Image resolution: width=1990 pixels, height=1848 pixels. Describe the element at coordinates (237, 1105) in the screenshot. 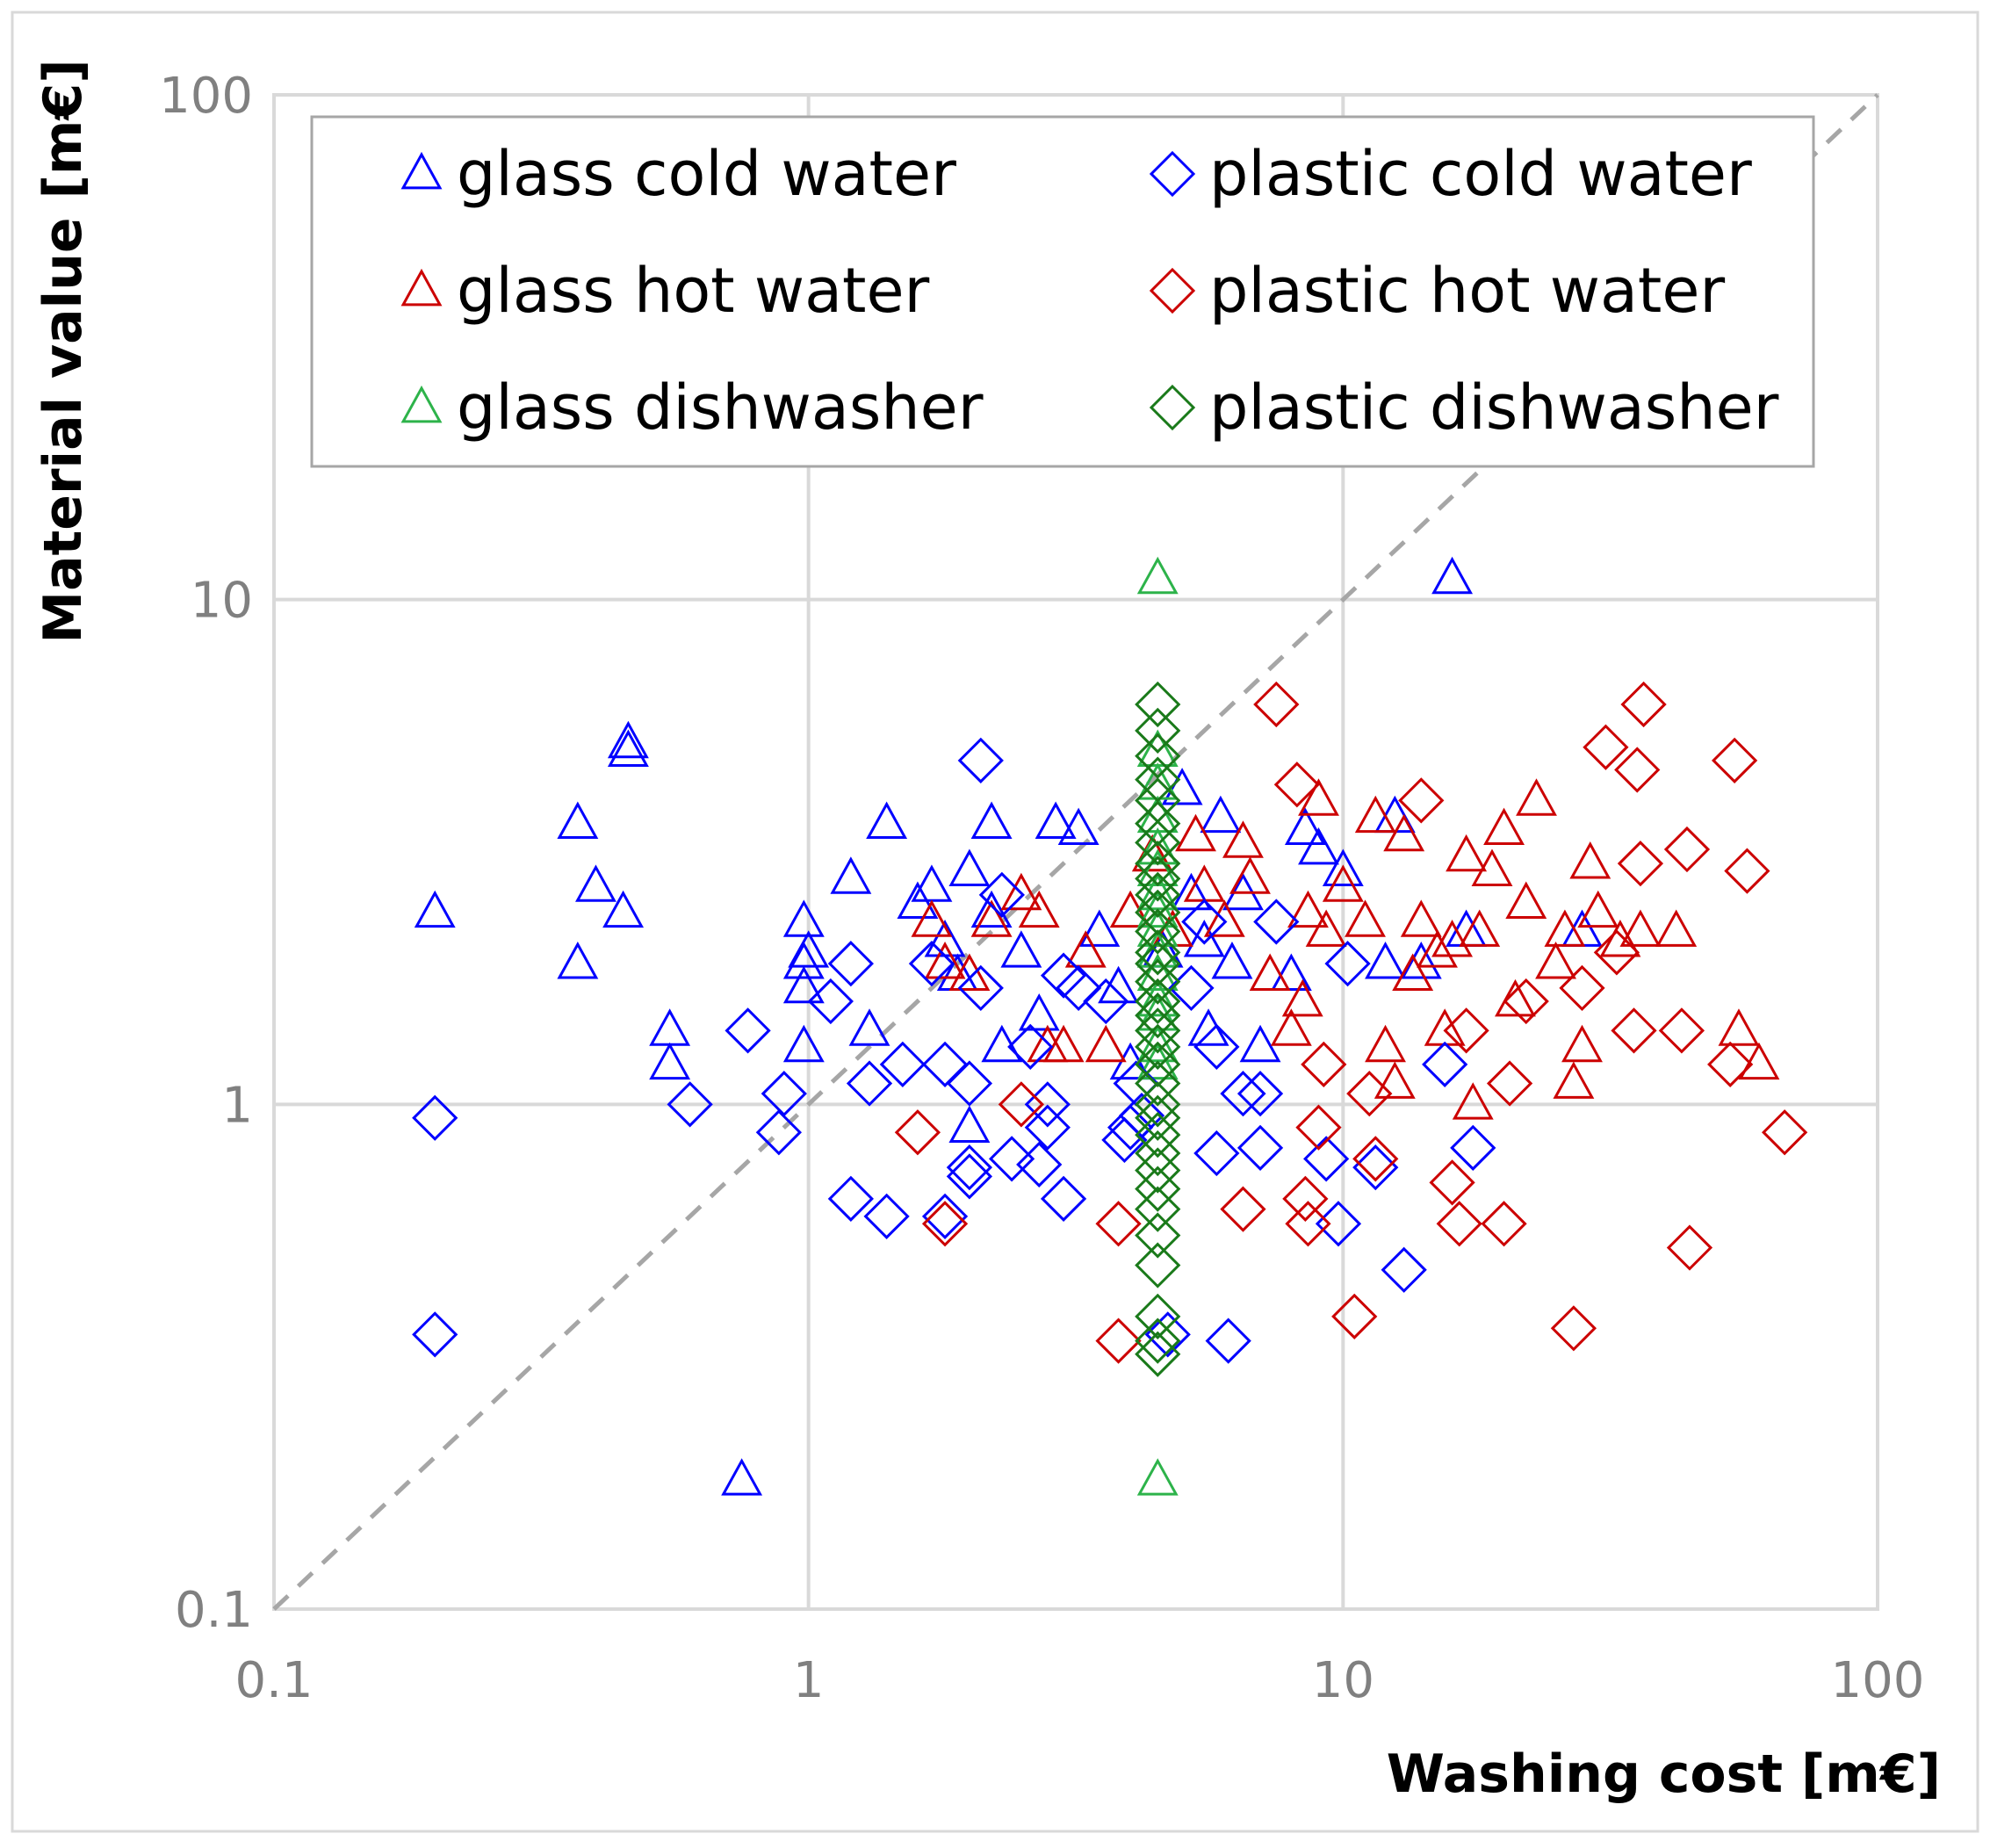

I see `y-tick-label: 1` at that location.